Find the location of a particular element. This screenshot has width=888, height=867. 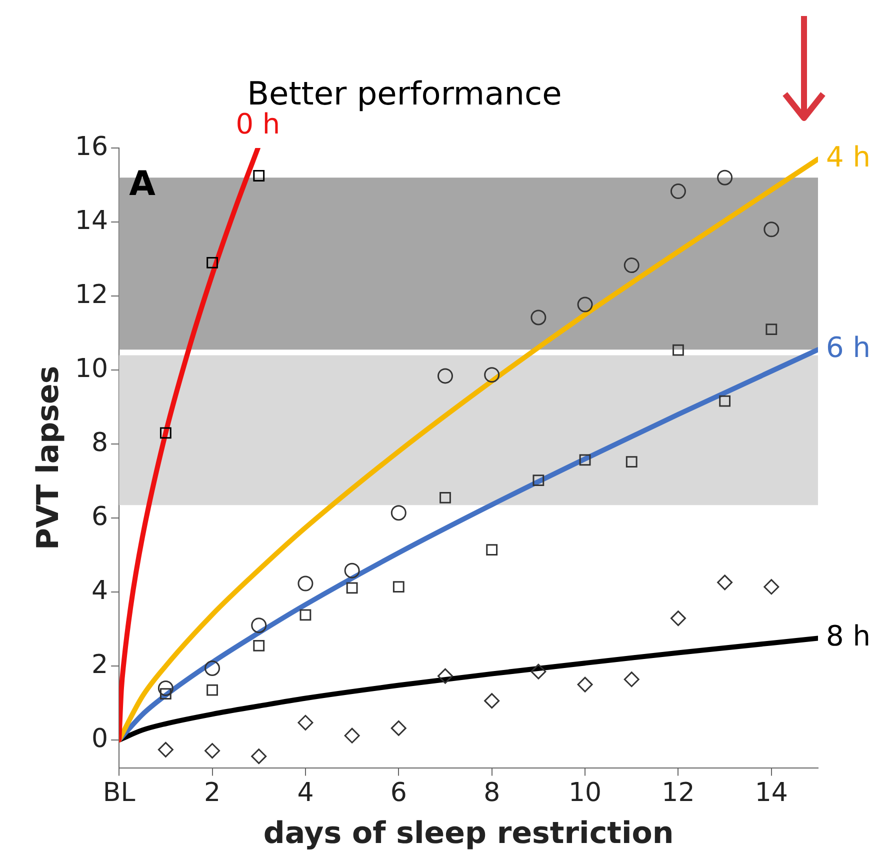

y-tick-label: 0 is located at coordinates (100, 739).